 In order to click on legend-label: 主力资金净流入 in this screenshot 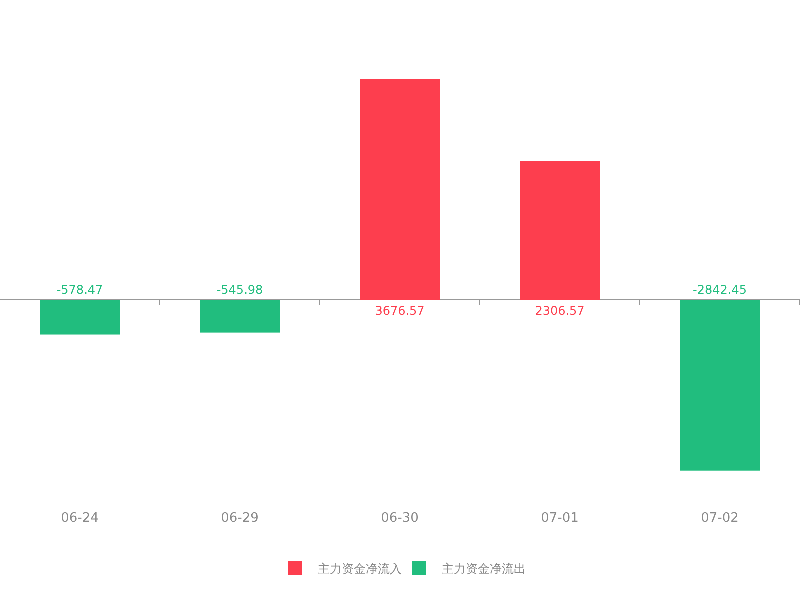, I will do `click(360, 569)`.